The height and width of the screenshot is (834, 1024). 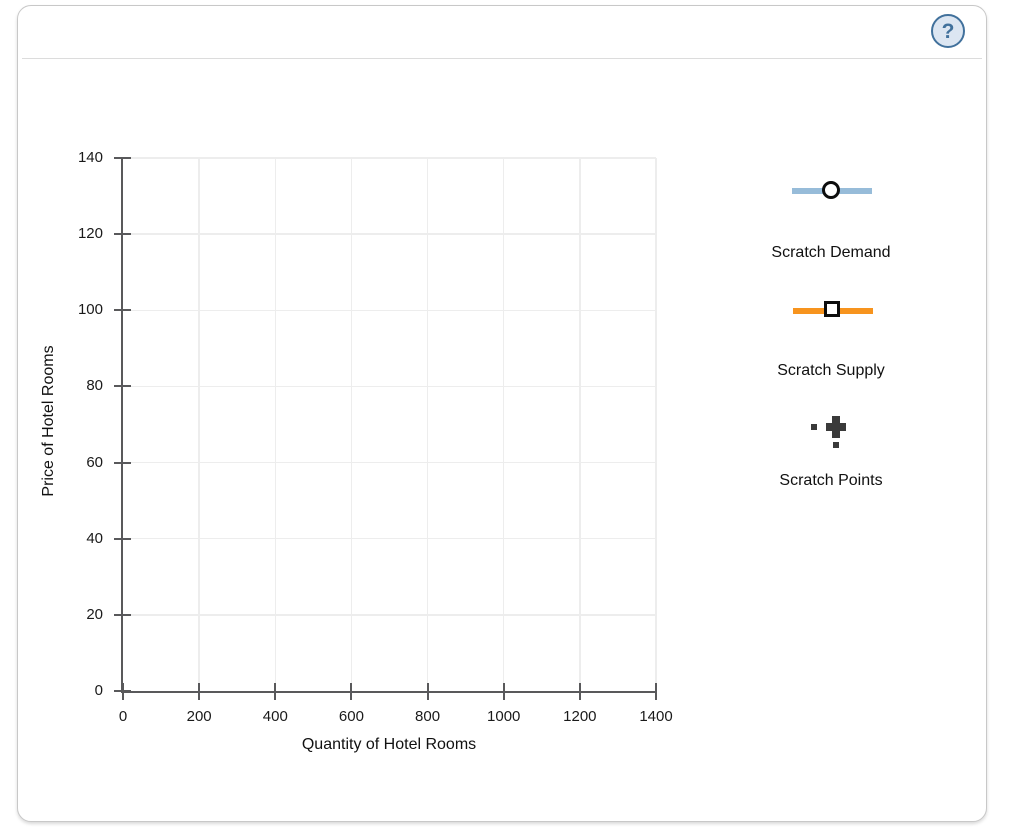 I want to click on y-tick-label: 140, so click(x=90, y=157).